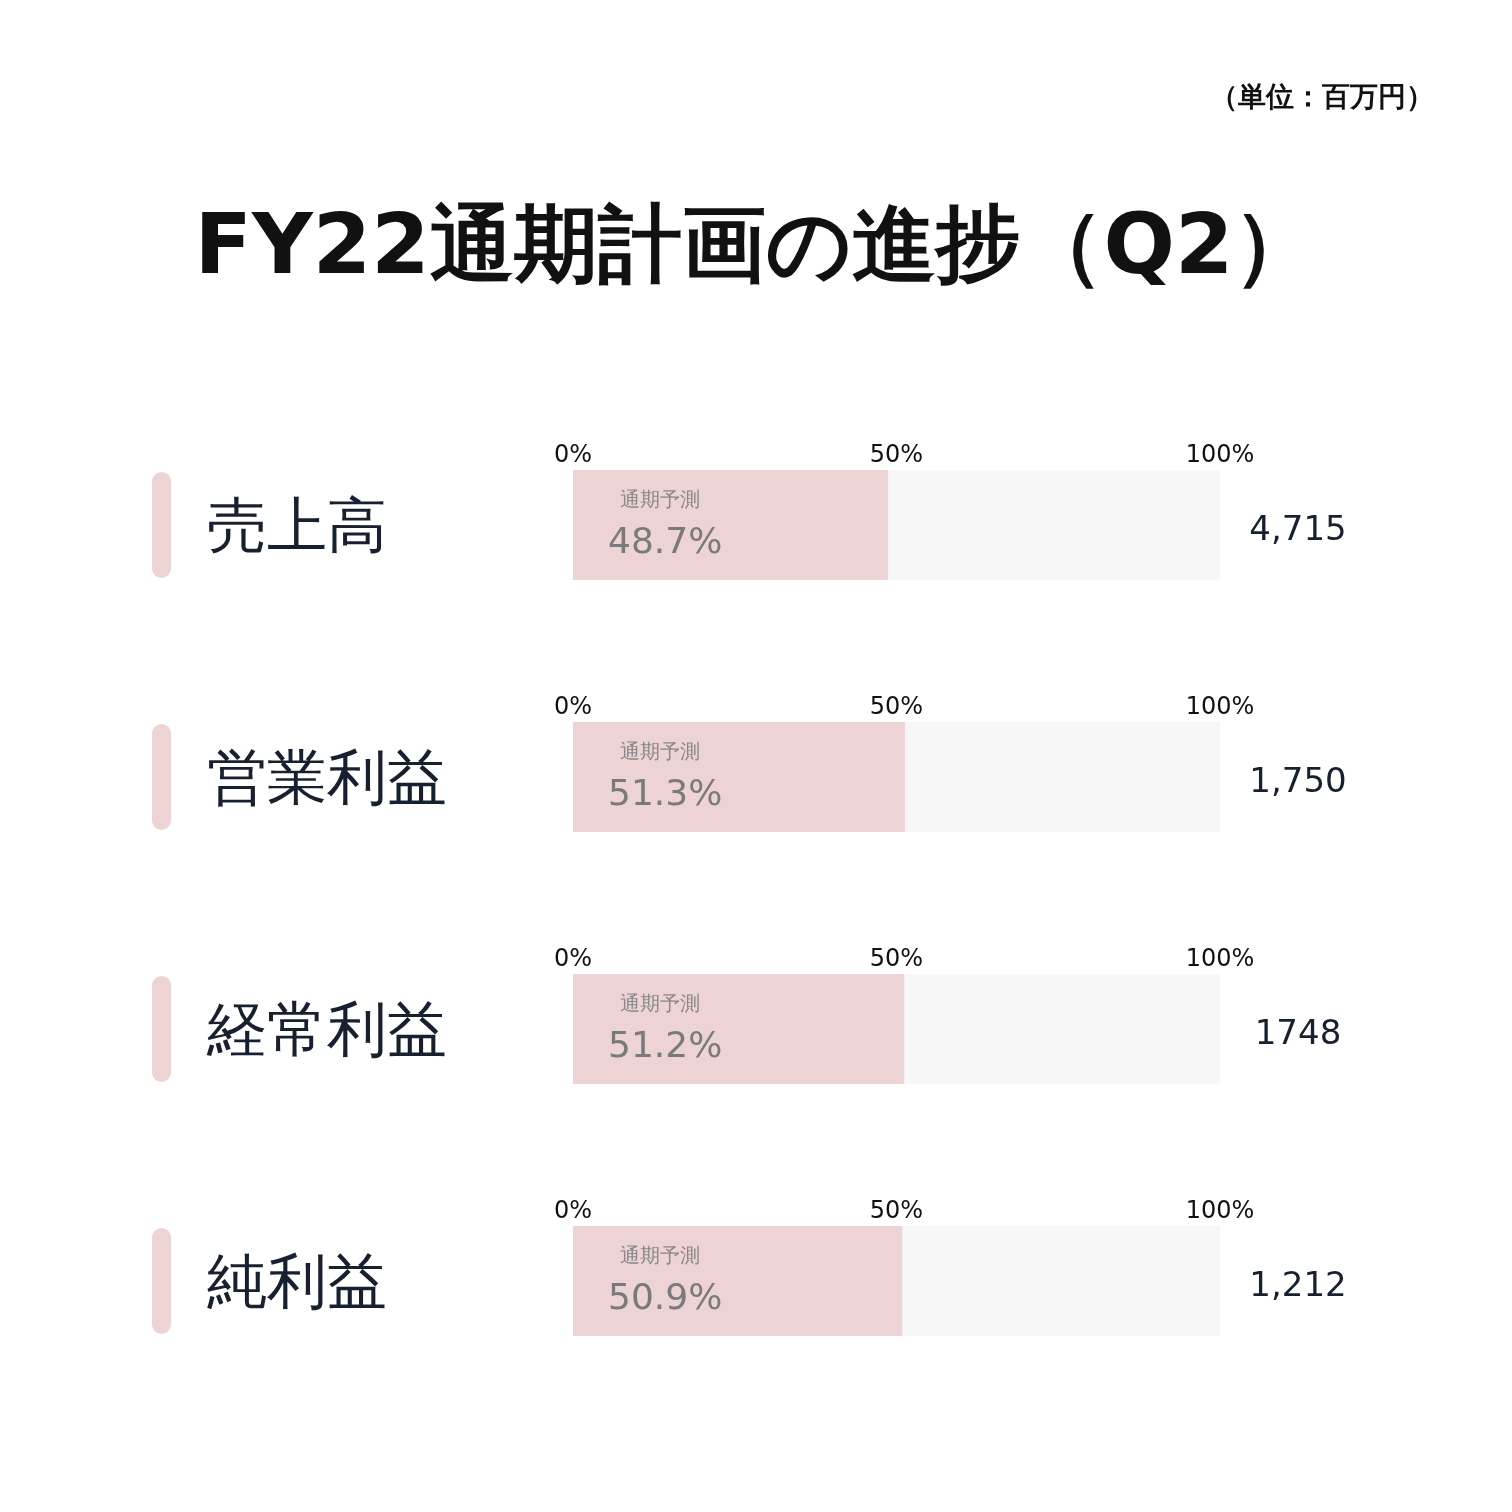 The image size is (1512, 1512). Describe the element at coordinates (297, 1281) in the screenshot. I see `y-tick-label: 純利益` at that location.